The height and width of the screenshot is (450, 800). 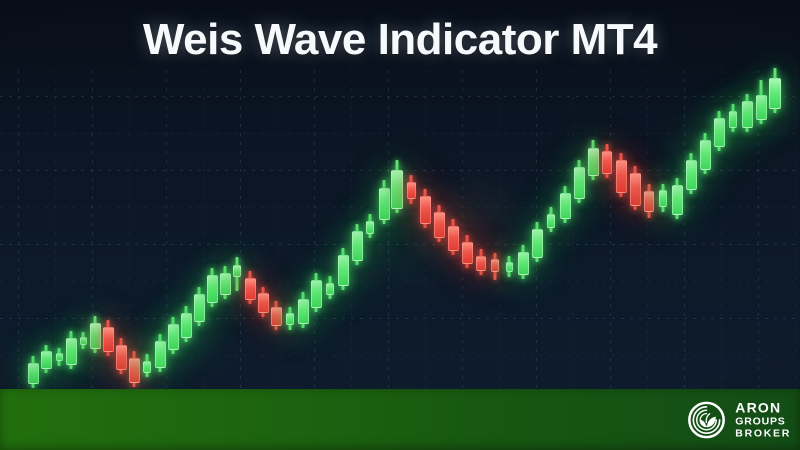 I want to click on brand-line-2: GROUPS, so click(x=760, y=421).